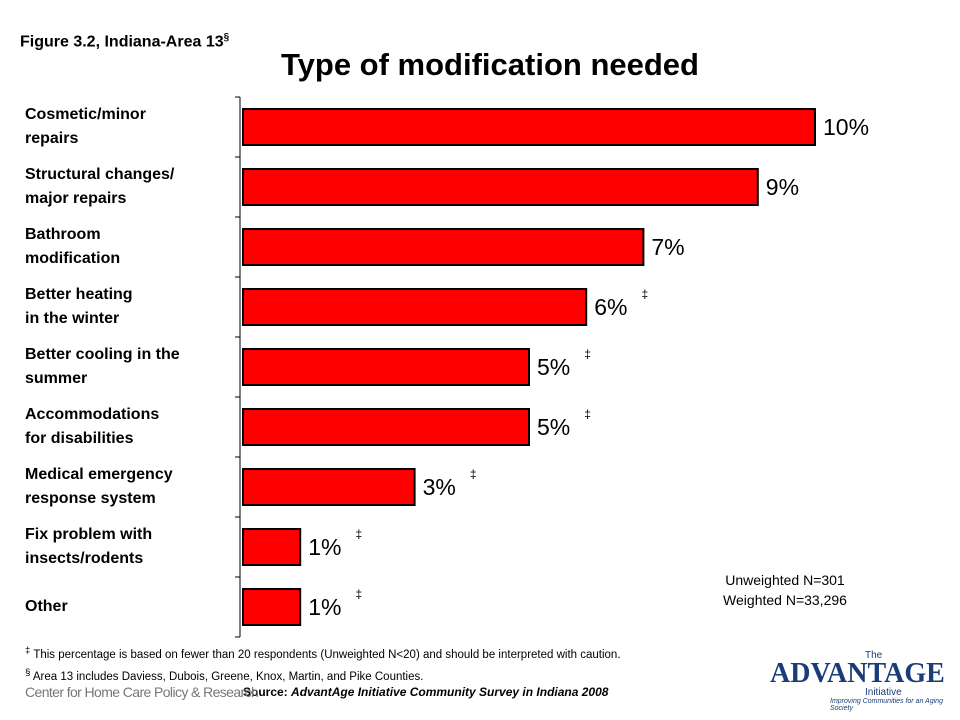 This screenshot has height=720, width=960. I want to click on footnote-mark: ‡, so click(28, 650).